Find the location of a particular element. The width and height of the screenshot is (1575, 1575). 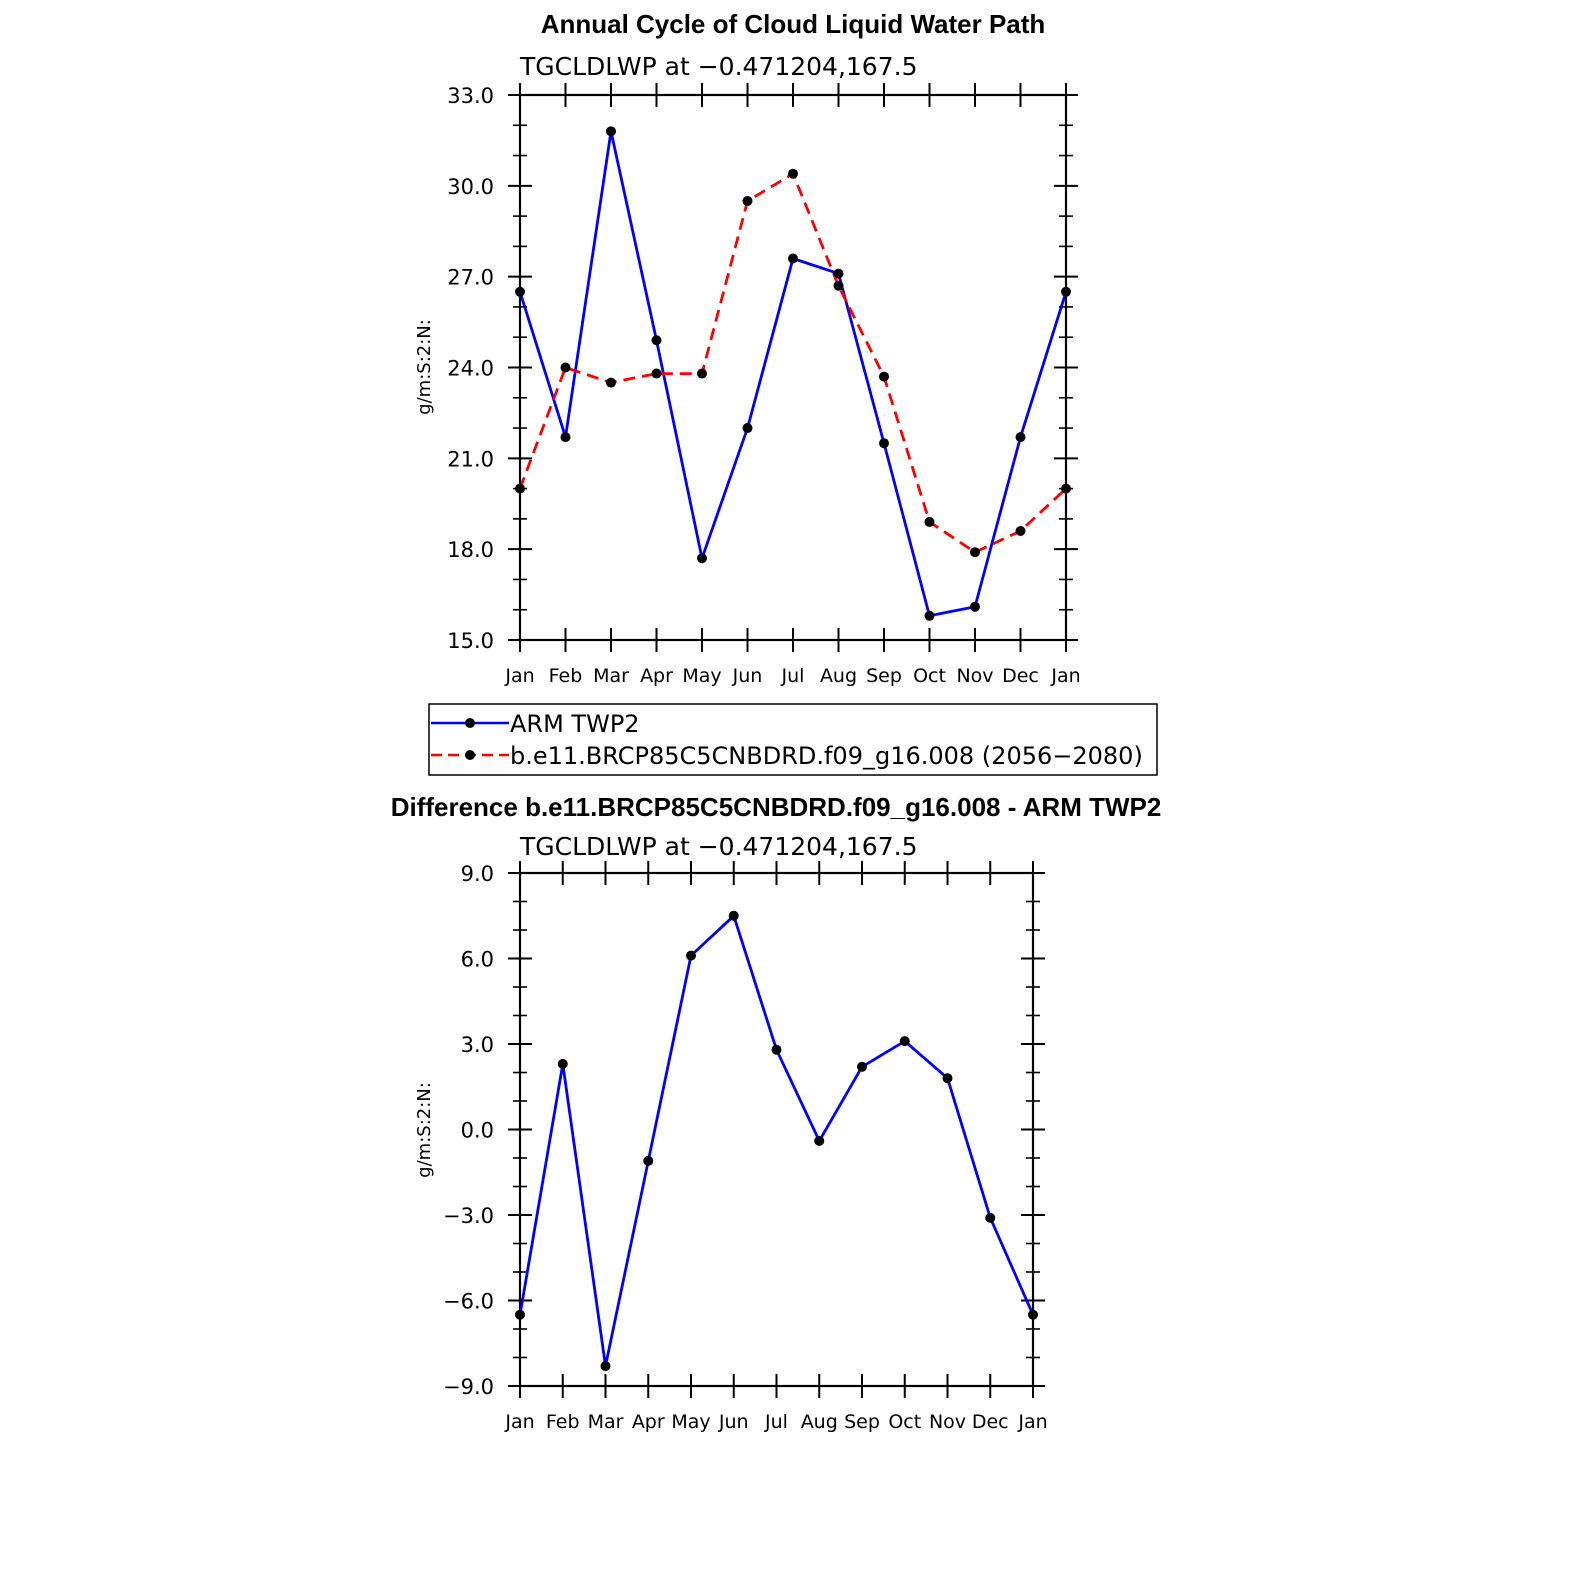

legend-box is located at coordinates (793, 739).